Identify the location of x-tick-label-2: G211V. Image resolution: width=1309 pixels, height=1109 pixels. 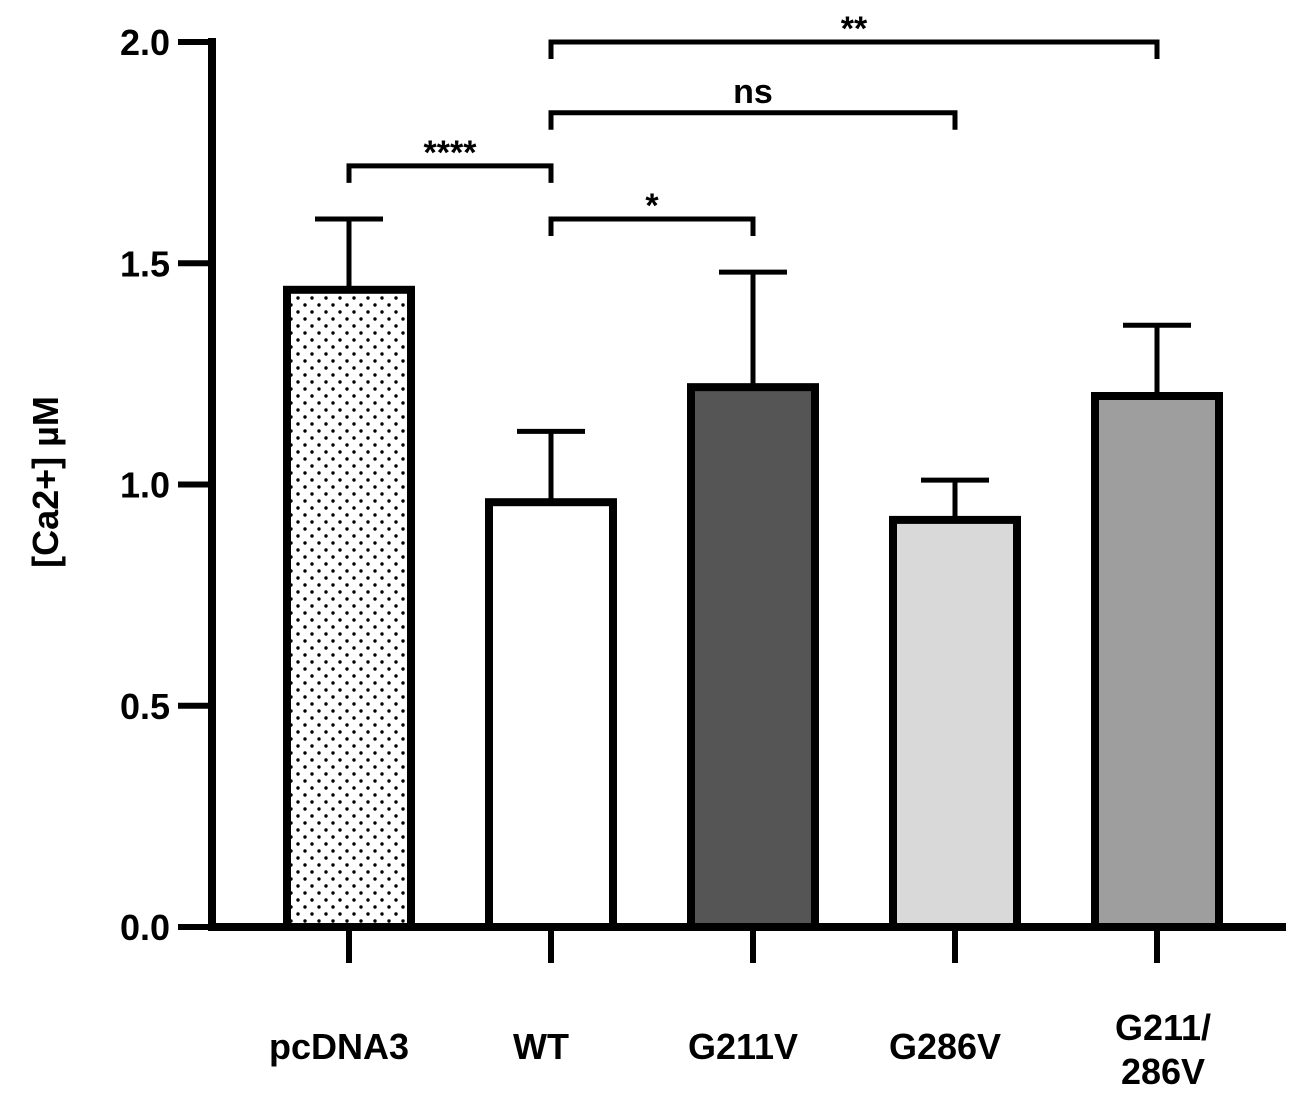
(743, 1046).